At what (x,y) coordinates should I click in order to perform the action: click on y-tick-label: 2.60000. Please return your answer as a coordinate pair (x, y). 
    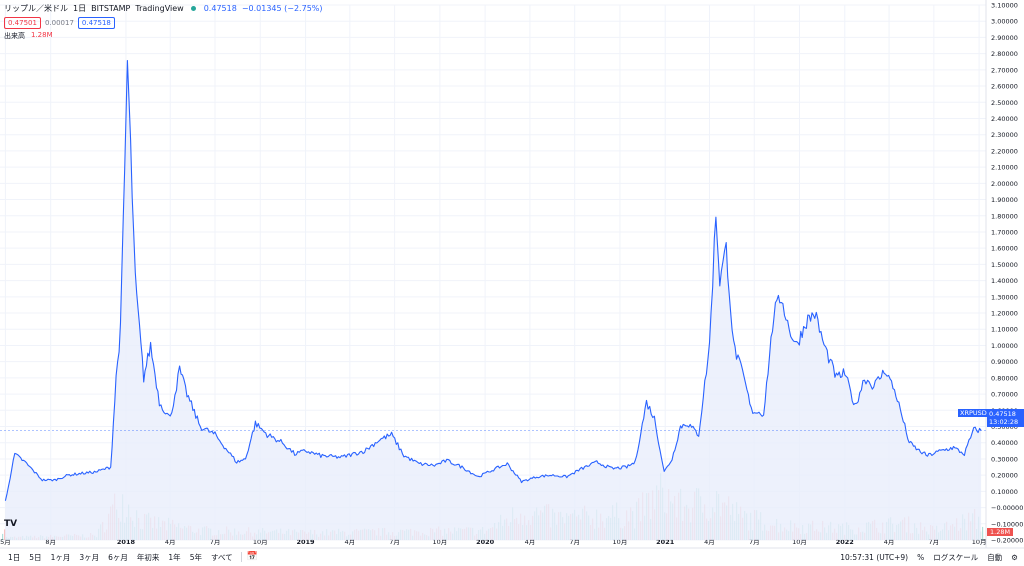
    Looking at the image, I should click on (1004, 87).